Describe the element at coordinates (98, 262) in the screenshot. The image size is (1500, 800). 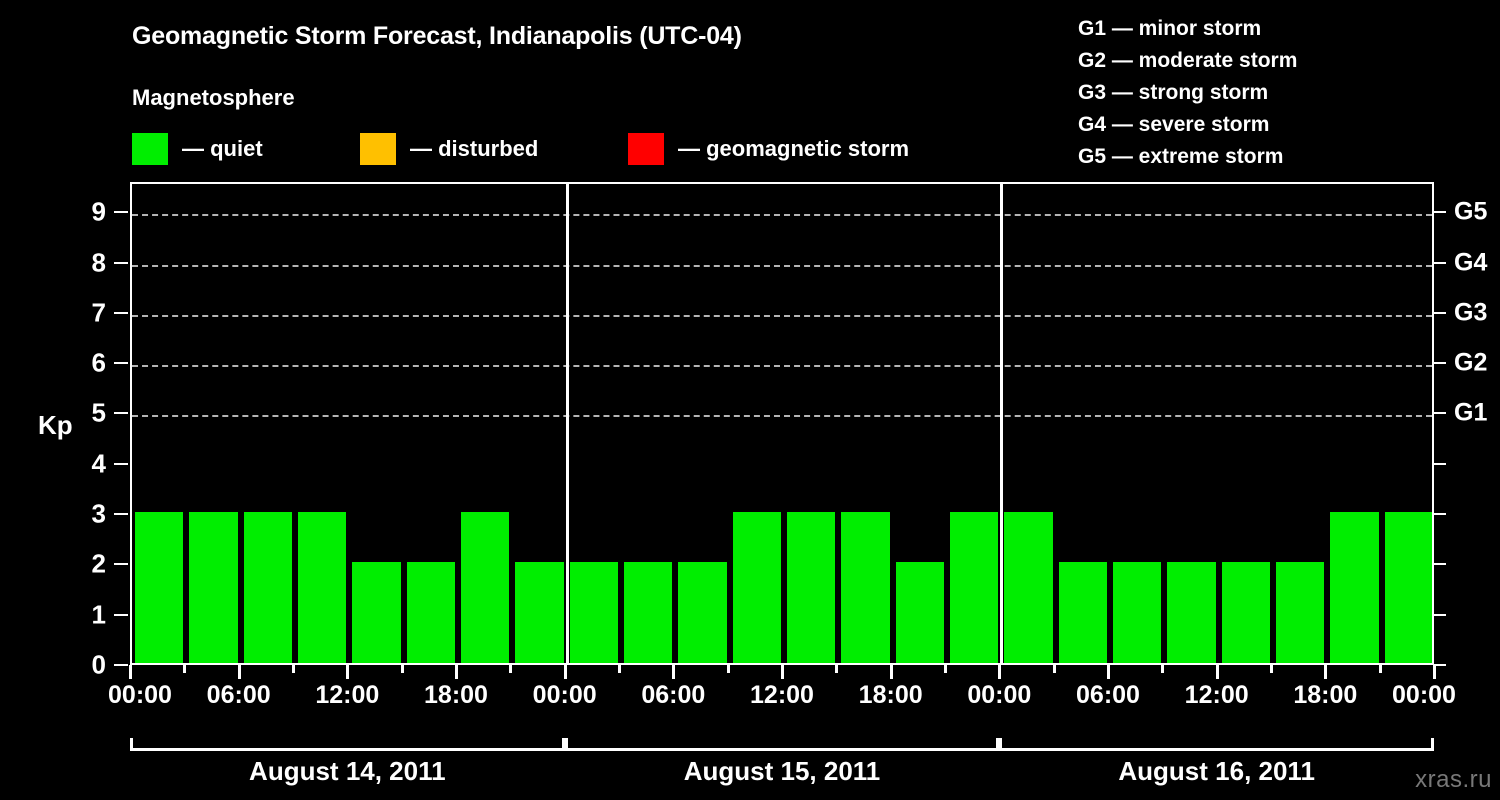
I see `y-axis-tick-label: 8` at that location.